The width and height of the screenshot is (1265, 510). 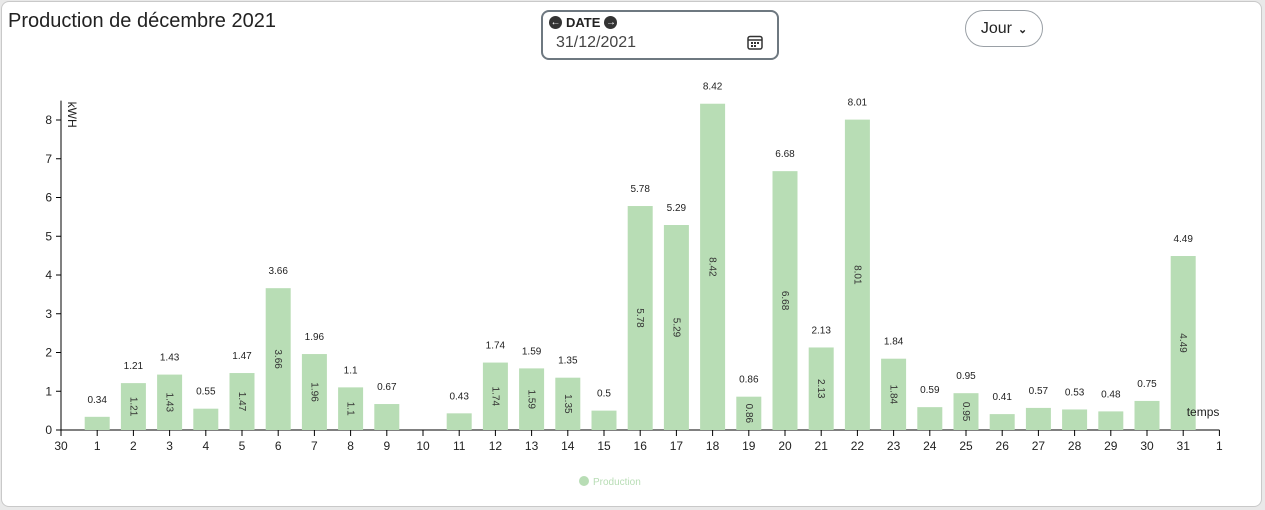 I want to click on x-tick-label: 29, so click(x=1111, y=446).